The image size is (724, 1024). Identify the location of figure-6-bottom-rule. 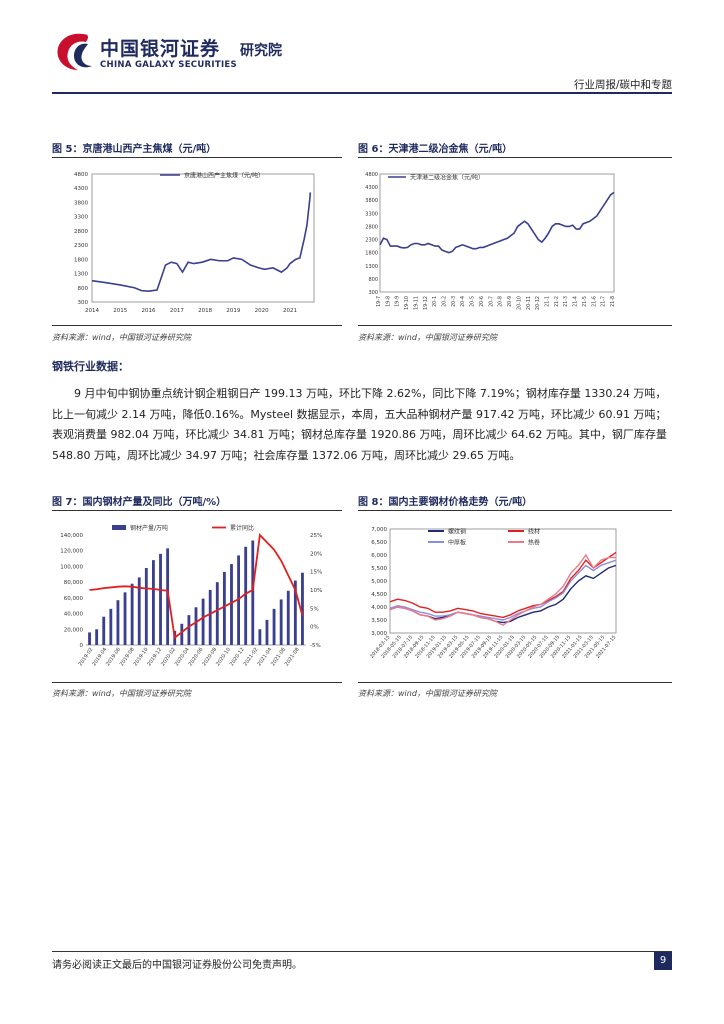
(515, 325).